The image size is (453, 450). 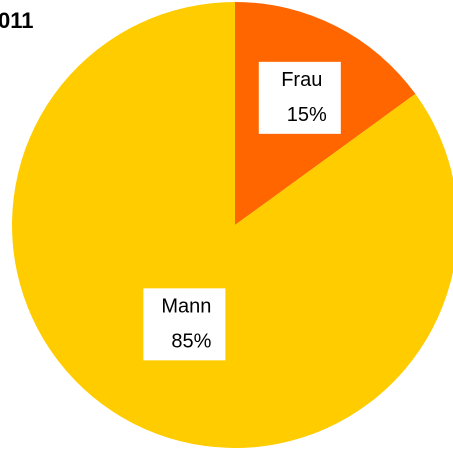 What do you see at coordinates (191, 342) in the screenshot?
I see `value-label: 85%` at bounding box center [191, 342].